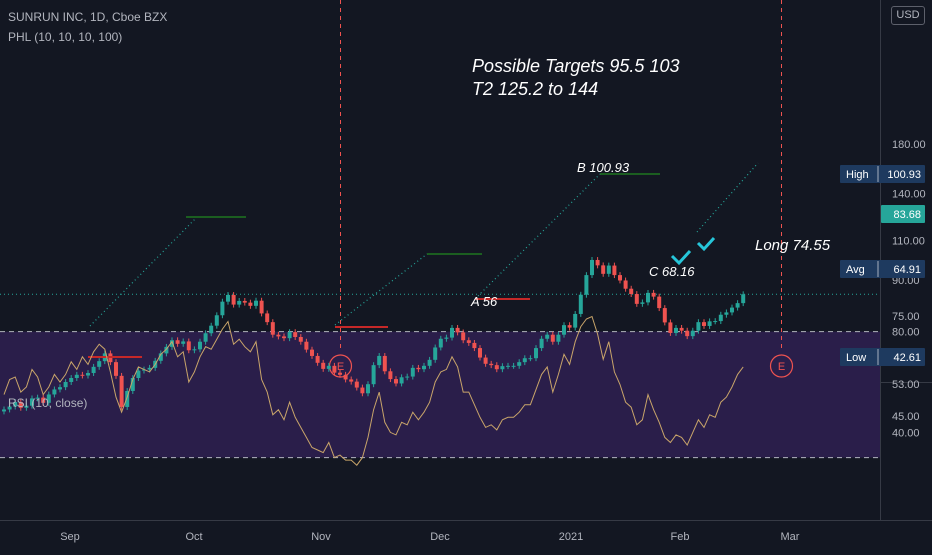 This screenshot has height=555, width=932. Describe the element at coordinates (908, 15) in the screenshot. I see `currency-button: USD` at that location.